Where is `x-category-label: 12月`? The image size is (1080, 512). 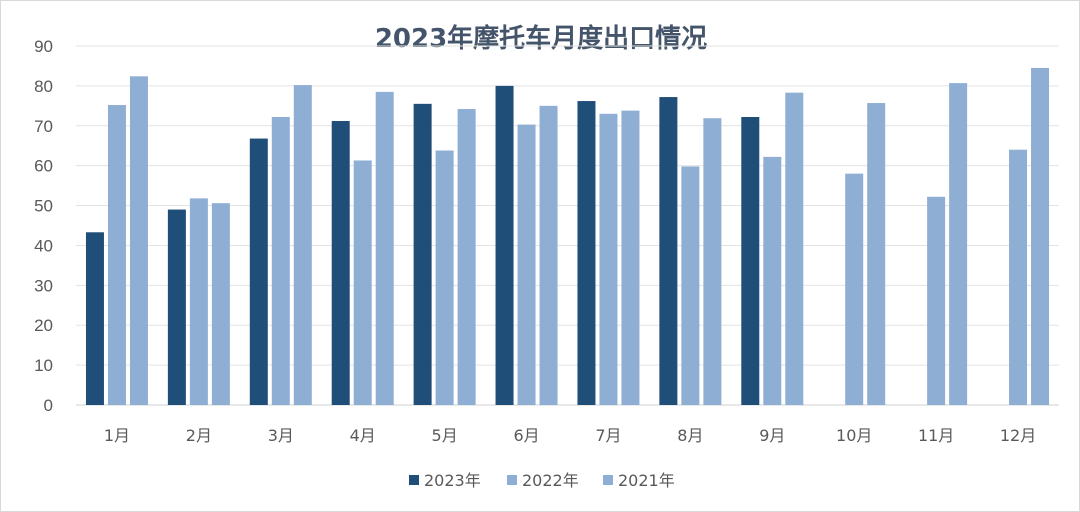
x-category-label: 12月 is located at coordinates (1018, 435).